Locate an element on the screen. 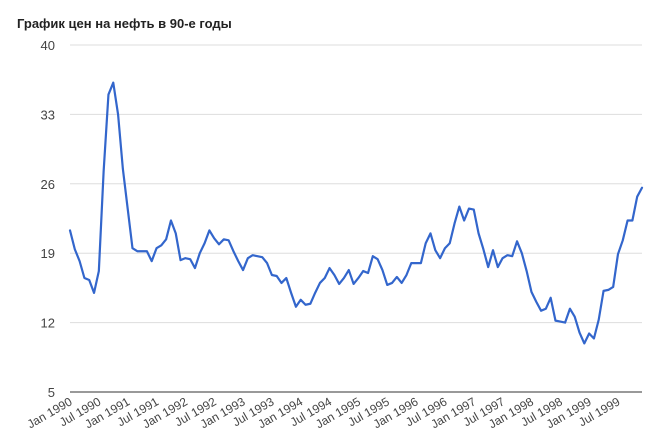 The image size is (672, 446). y-tick-label: 12 is located at coordinates (48, 323).